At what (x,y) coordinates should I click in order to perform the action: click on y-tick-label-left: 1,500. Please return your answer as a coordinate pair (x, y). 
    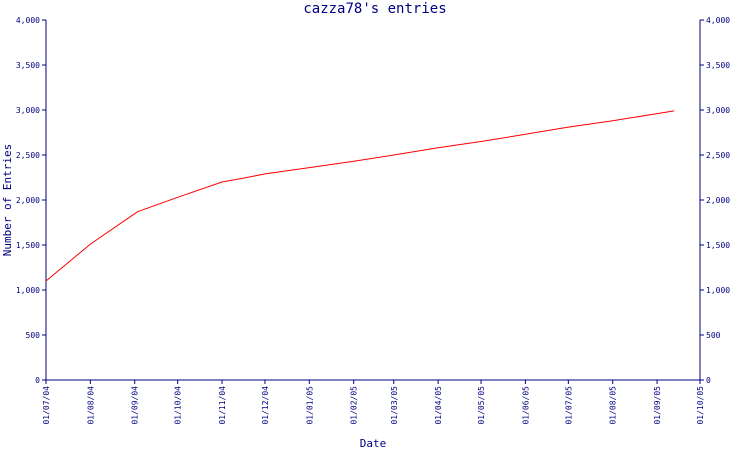
    Looking at the image, I should click on (28, 245).